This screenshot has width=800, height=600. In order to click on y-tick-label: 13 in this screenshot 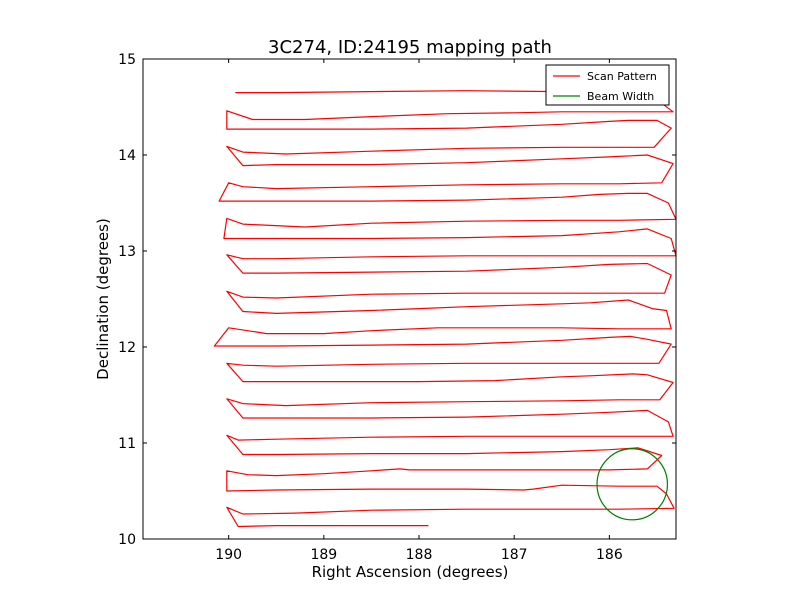, I will do `click(127, 252)`.